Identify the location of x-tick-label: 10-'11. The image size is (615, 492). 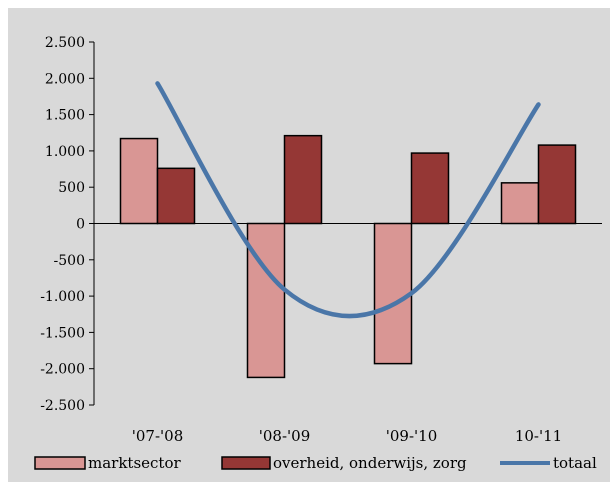
(538, 436).